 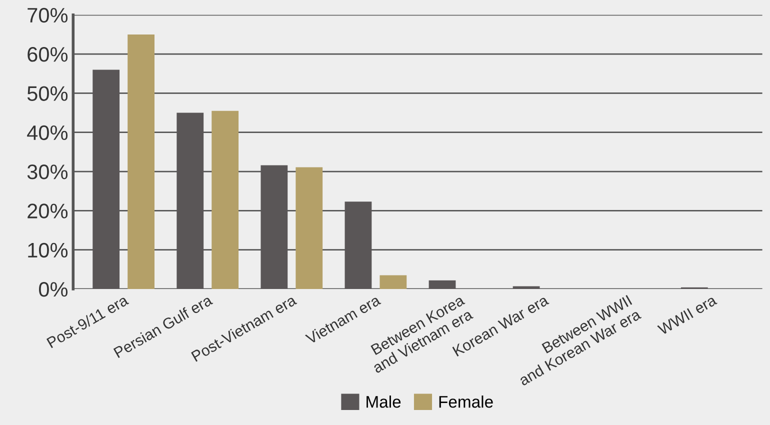 What do you see at coordinates (53, 289) in the screenshot?
I see `y-tick-label: 0%` at bounding box center [53, 289].